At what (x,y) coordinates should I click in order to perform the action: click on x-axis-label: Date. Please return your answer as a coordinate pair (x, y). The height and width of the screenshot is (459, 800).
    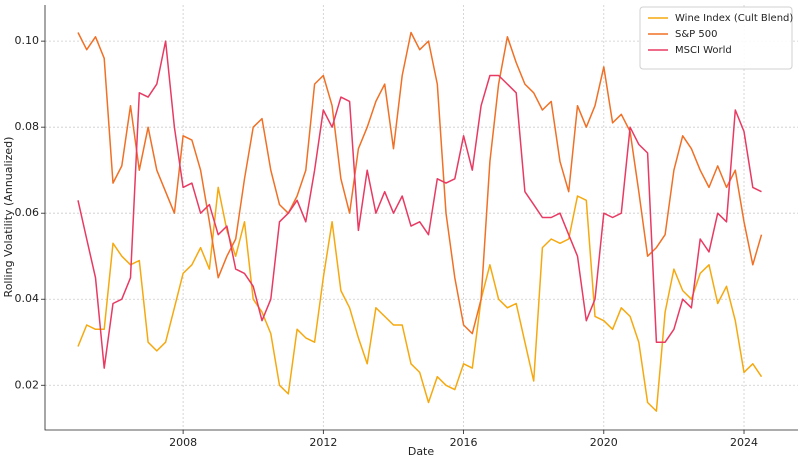
    Looking at the image, I should click on (421, 451).